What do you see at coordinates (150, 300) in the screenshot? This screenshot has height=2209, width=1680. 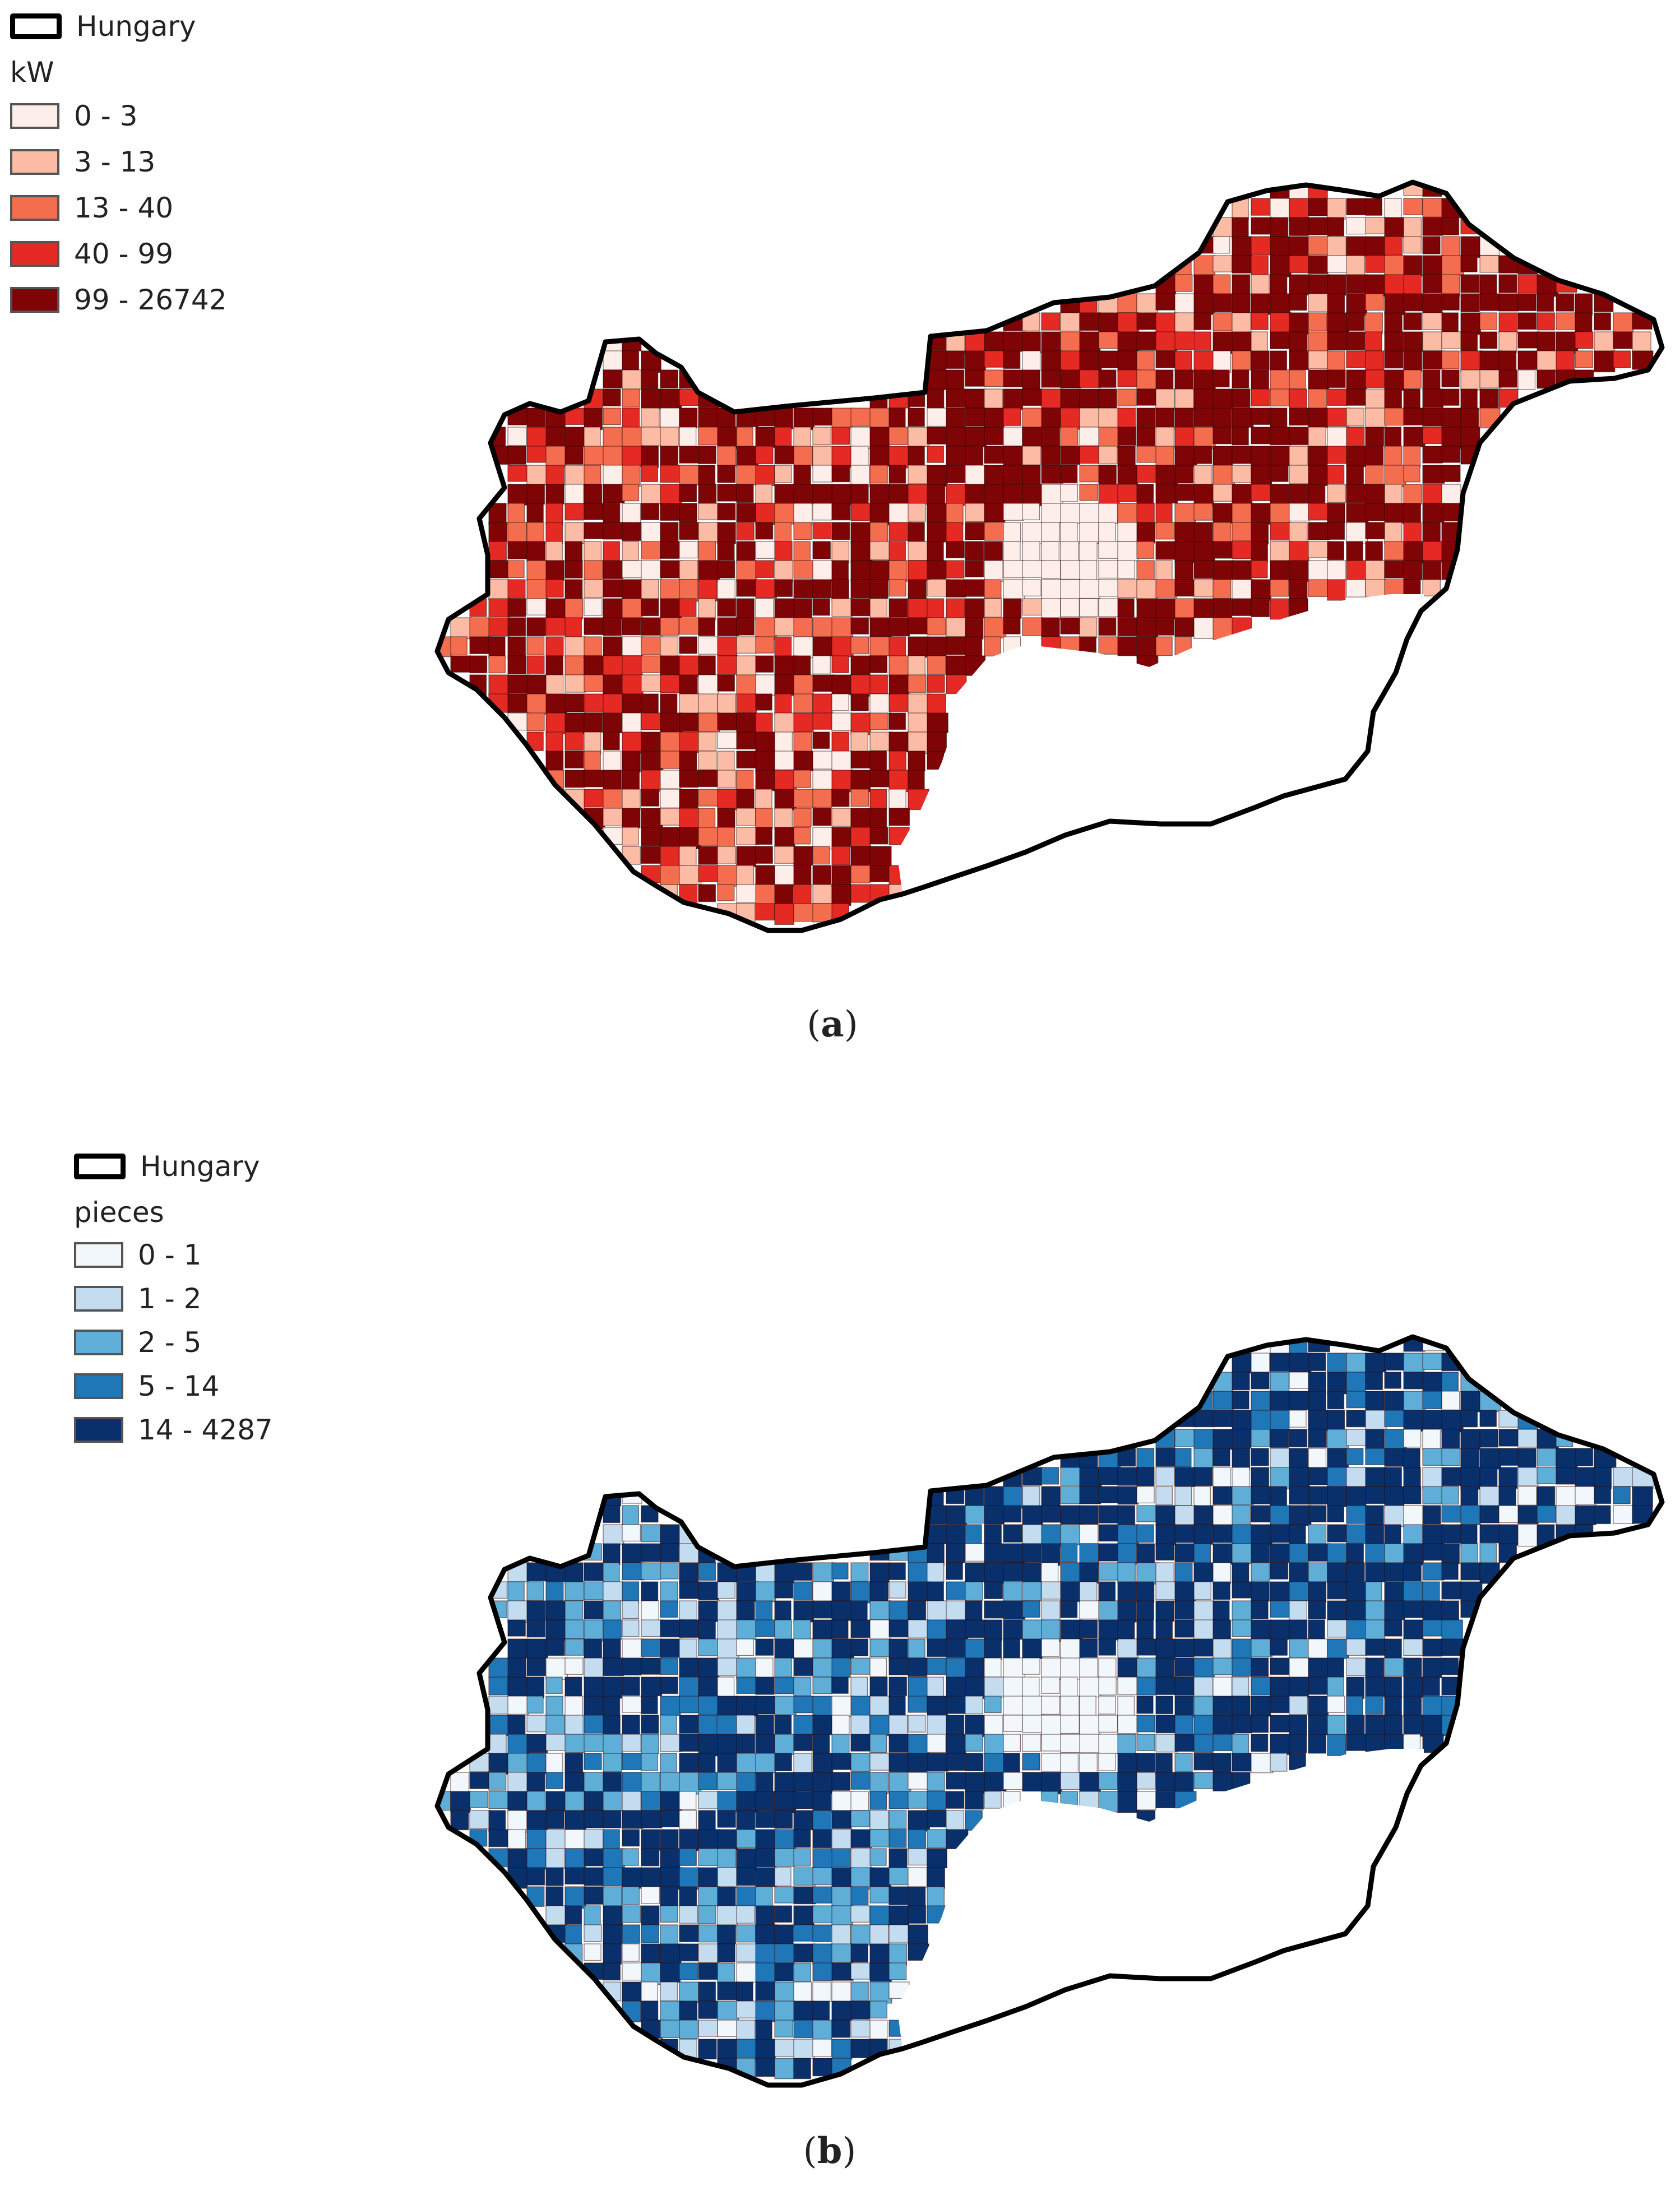 I see `class-label: 99 - 26742` at bounding box center [150, 300].